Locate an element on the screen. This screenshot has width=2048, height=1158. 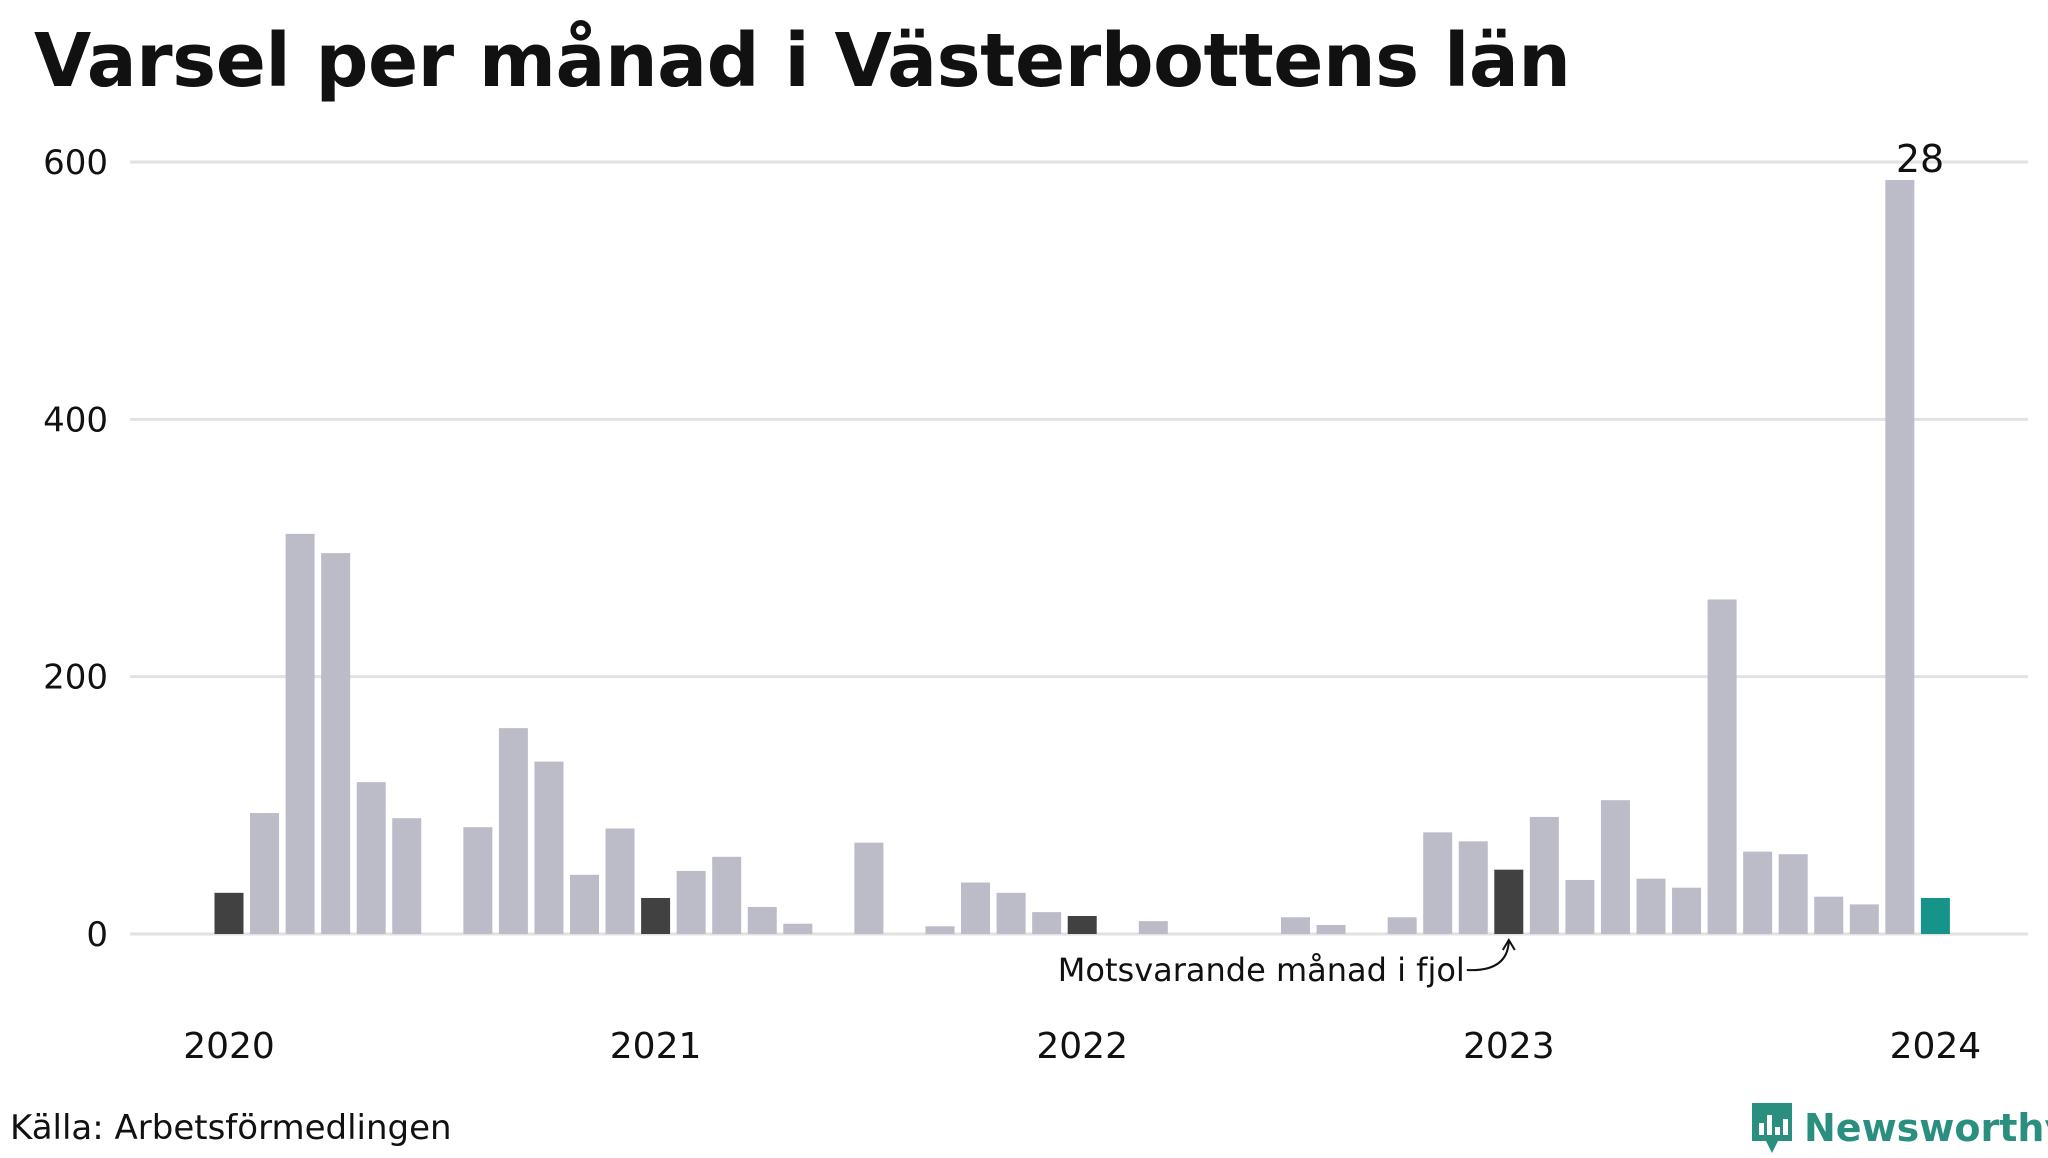
annotation: Motsvarande månad i fjol is located at coordinates (1287, 963).